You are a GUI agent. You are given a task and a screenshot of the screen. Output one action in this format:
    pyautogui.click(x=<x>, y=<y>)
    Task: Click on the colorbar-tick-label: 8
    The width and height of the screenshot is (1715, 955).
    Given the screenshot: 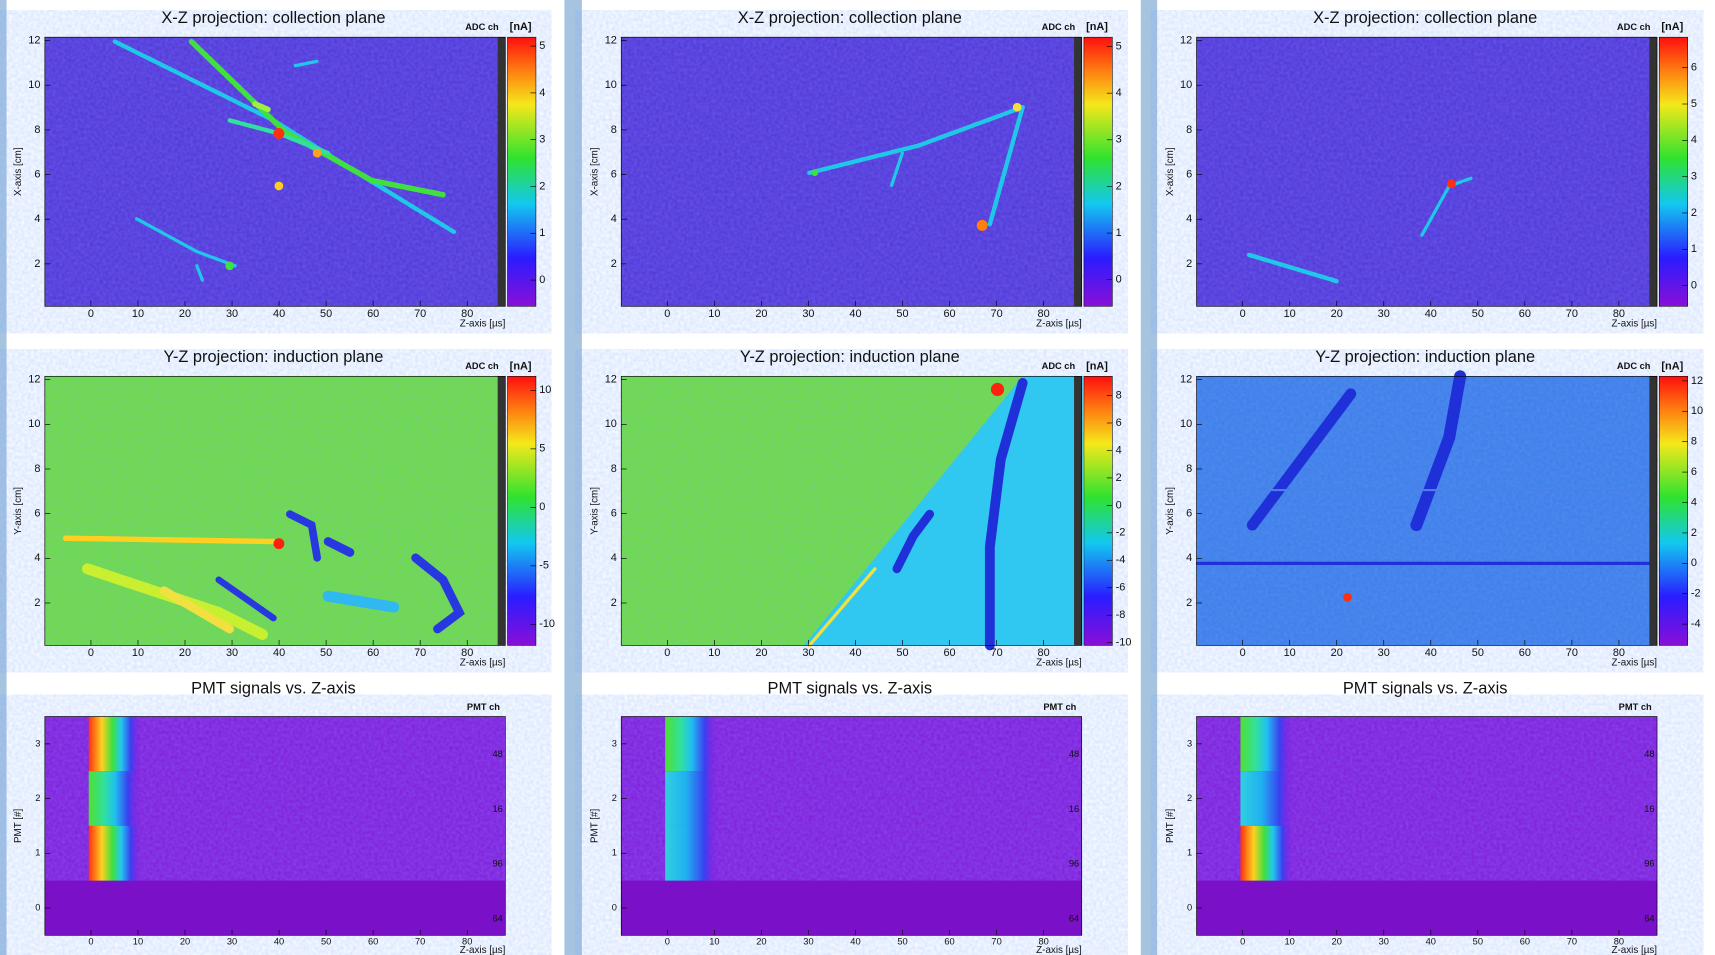 What is the action you would take?
    pyautogui.click(x=1694, y=442)
    